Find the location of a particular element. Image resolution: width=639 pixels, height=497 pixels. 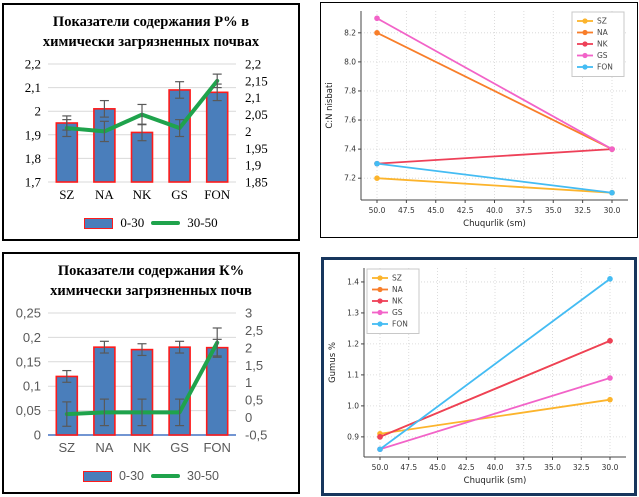

left-axis-tick: 2 is located at coordinates (38, 111).